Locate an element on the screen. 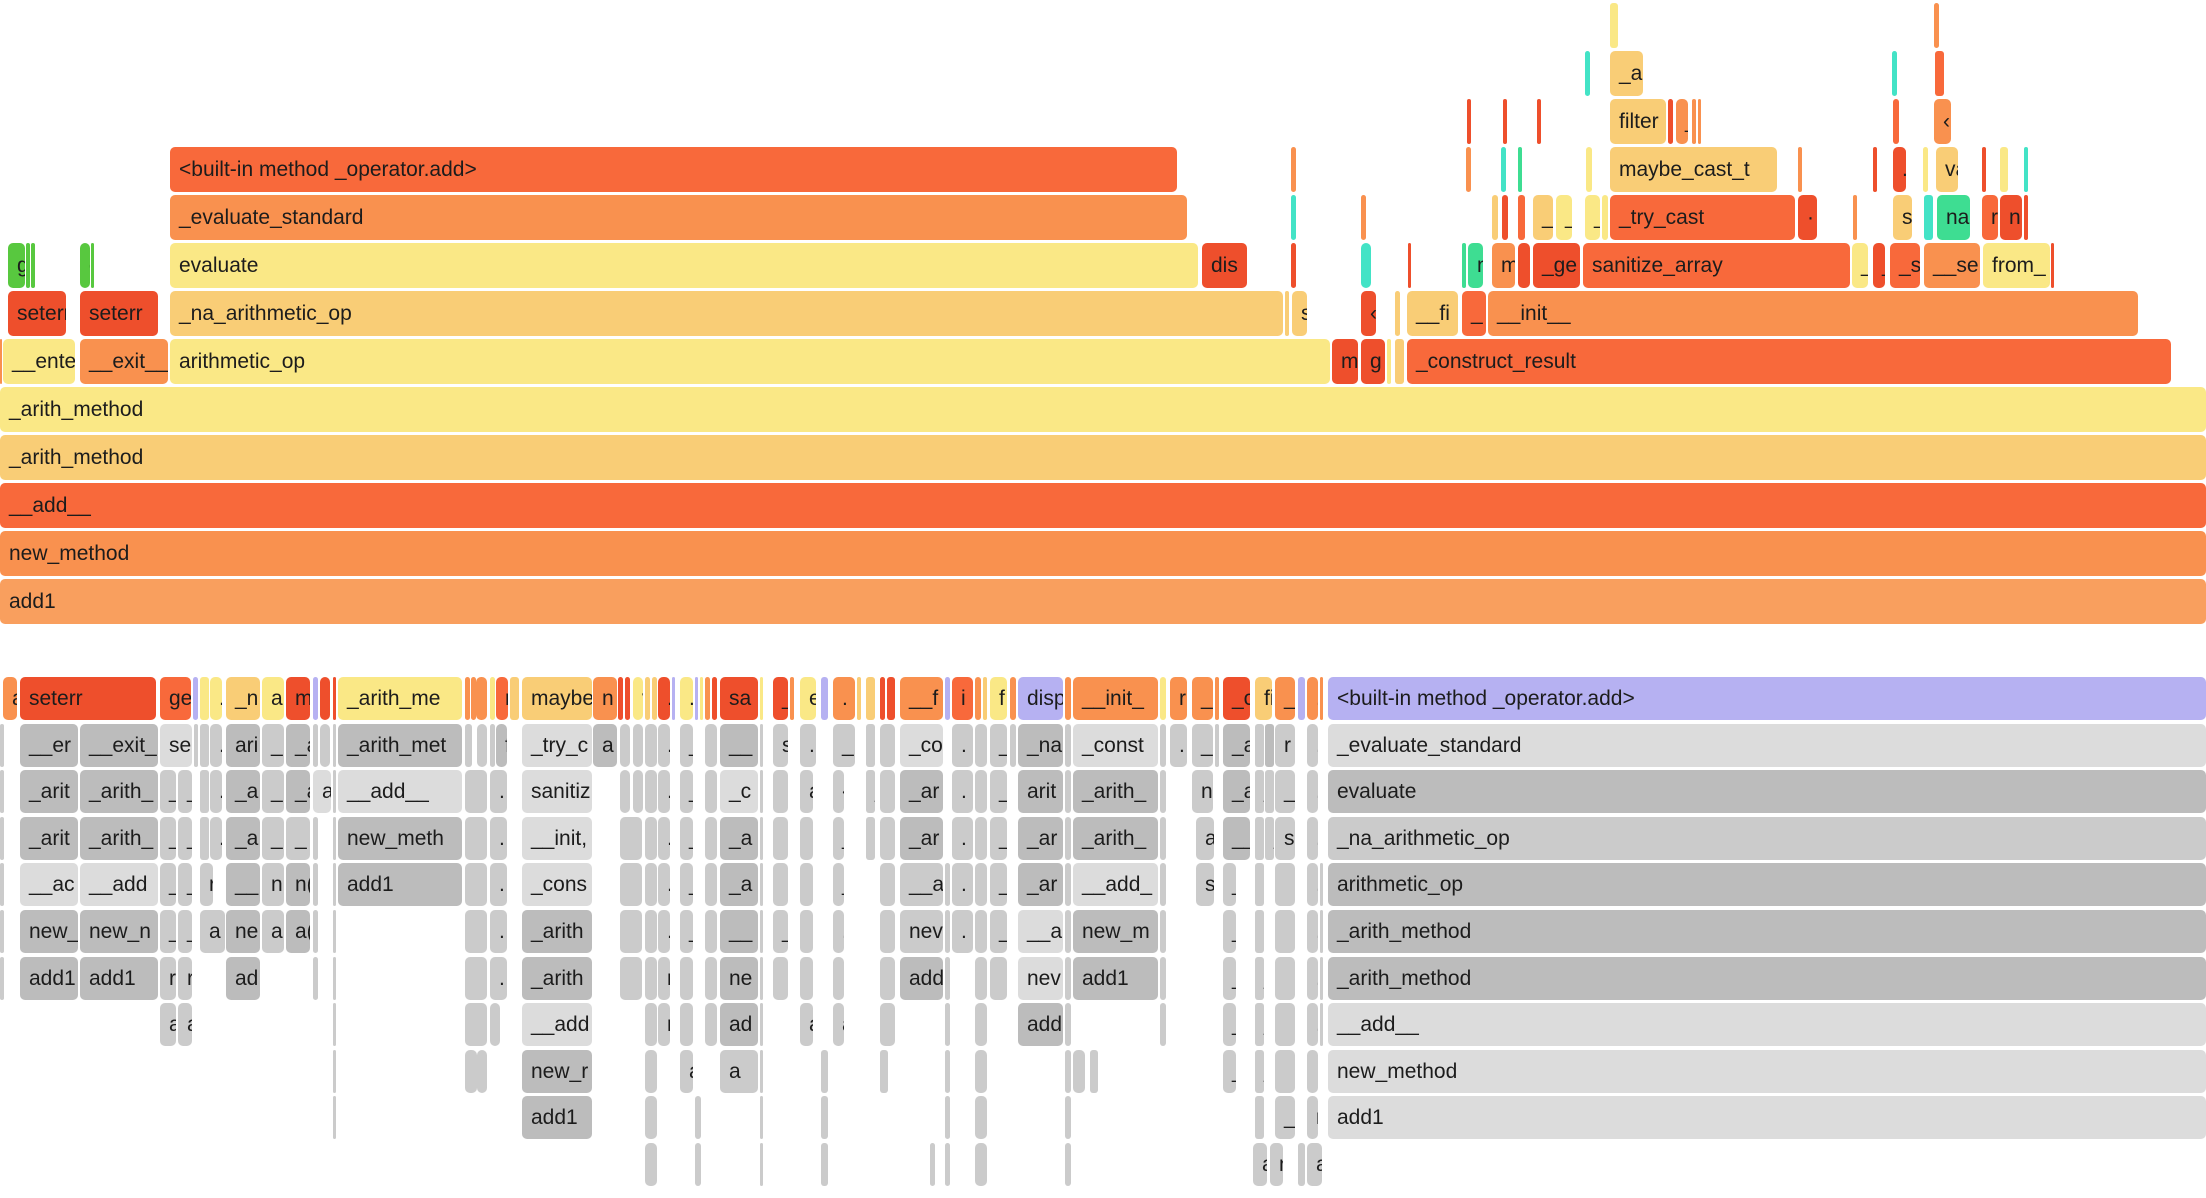 Image resolution: width=2206 pixels, height=1198 pixels. flame-segment: fi is located at coordinates (1263, 698).